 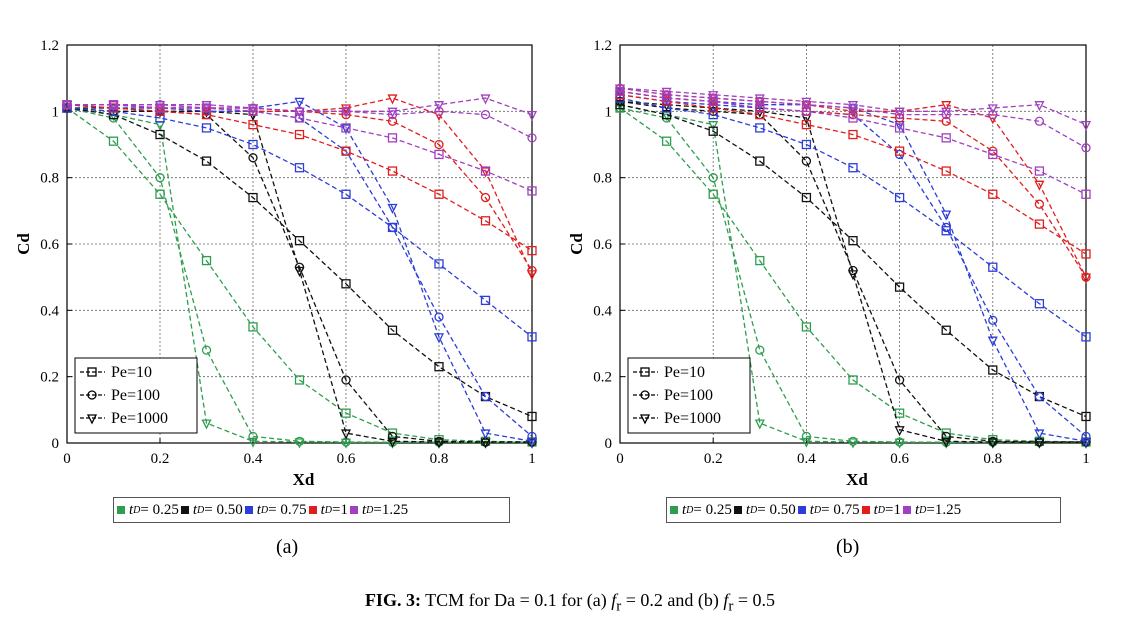 I want to click on caption-fr-symbol-a: f, so click(x=614, y=600).